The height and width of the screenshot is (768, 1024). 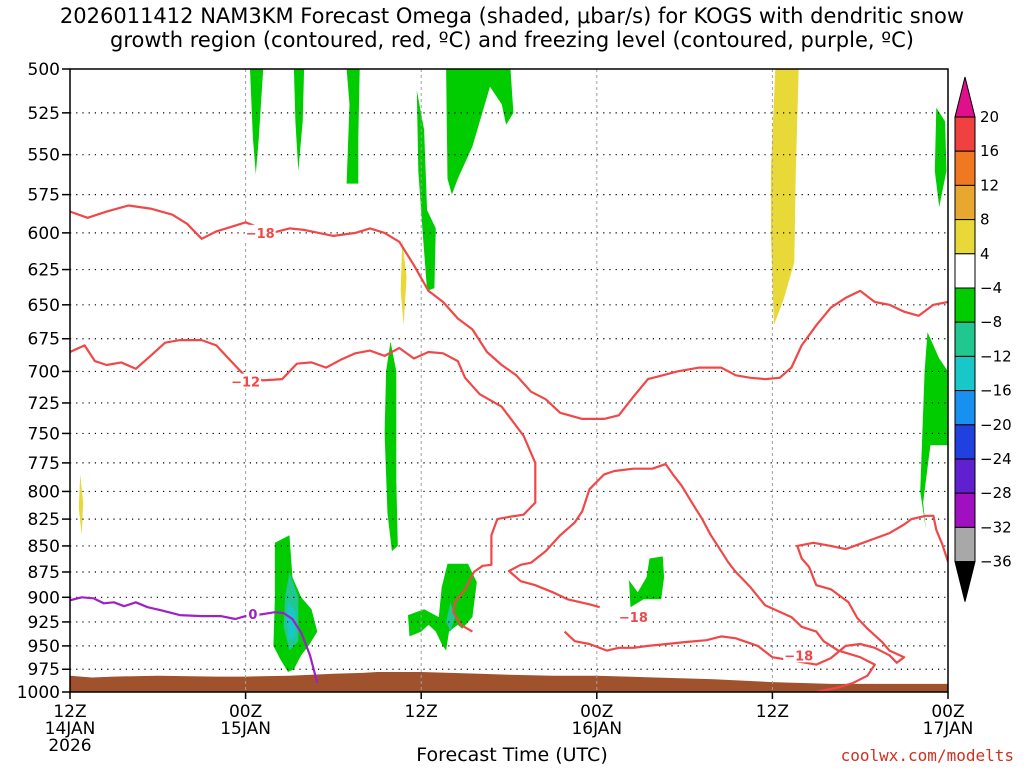 What do you see at coordinates (512, 755) in the screenshot?
I see `x-axis-label: Forecast Time (UTC)` at bounding box center [512, 755].